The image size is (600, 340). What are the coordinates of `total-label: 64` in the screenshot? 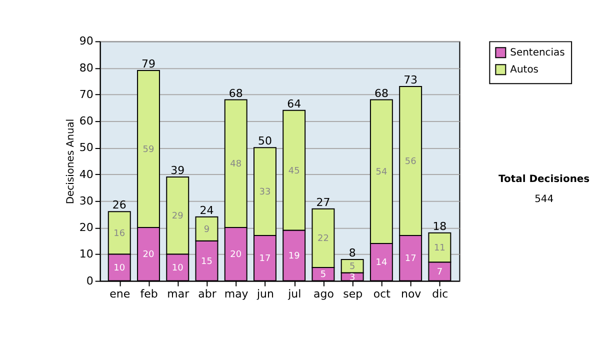 It's located at (294, 103).